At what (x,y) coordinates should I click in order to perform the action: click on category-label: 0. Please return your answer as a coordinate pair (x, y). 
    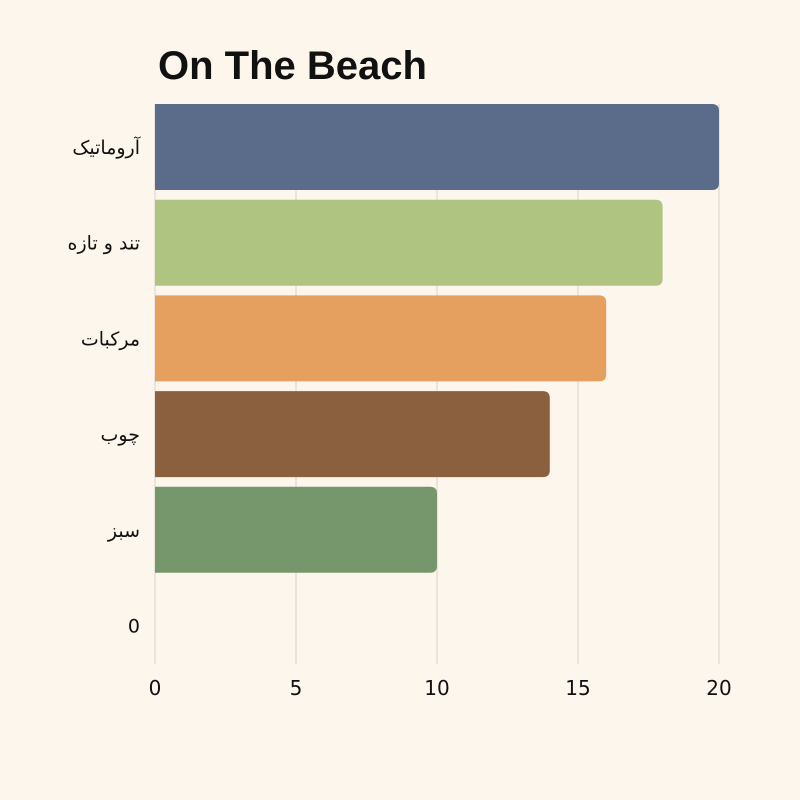
    Looking at the image, I should click on (134, 627).